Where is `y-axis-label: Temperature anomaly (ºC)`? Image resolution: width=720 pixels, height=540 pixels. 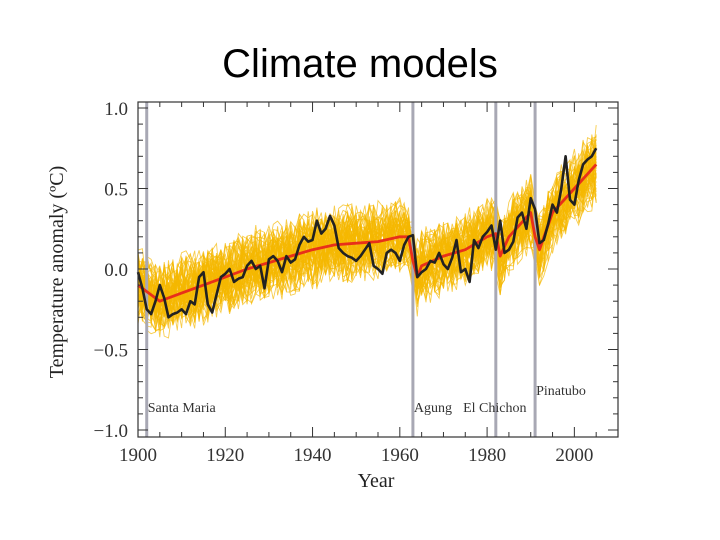 y-axis-label: Temperature anomaly (ºC) is located at coordinates (57, 272).